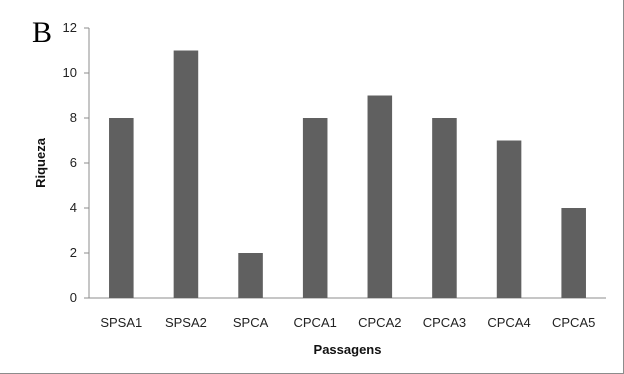  What do you see at coordinates (348, 349) in the screenshot?
I see `x-axis-title: Passagens` at bounding box center [348, 349].